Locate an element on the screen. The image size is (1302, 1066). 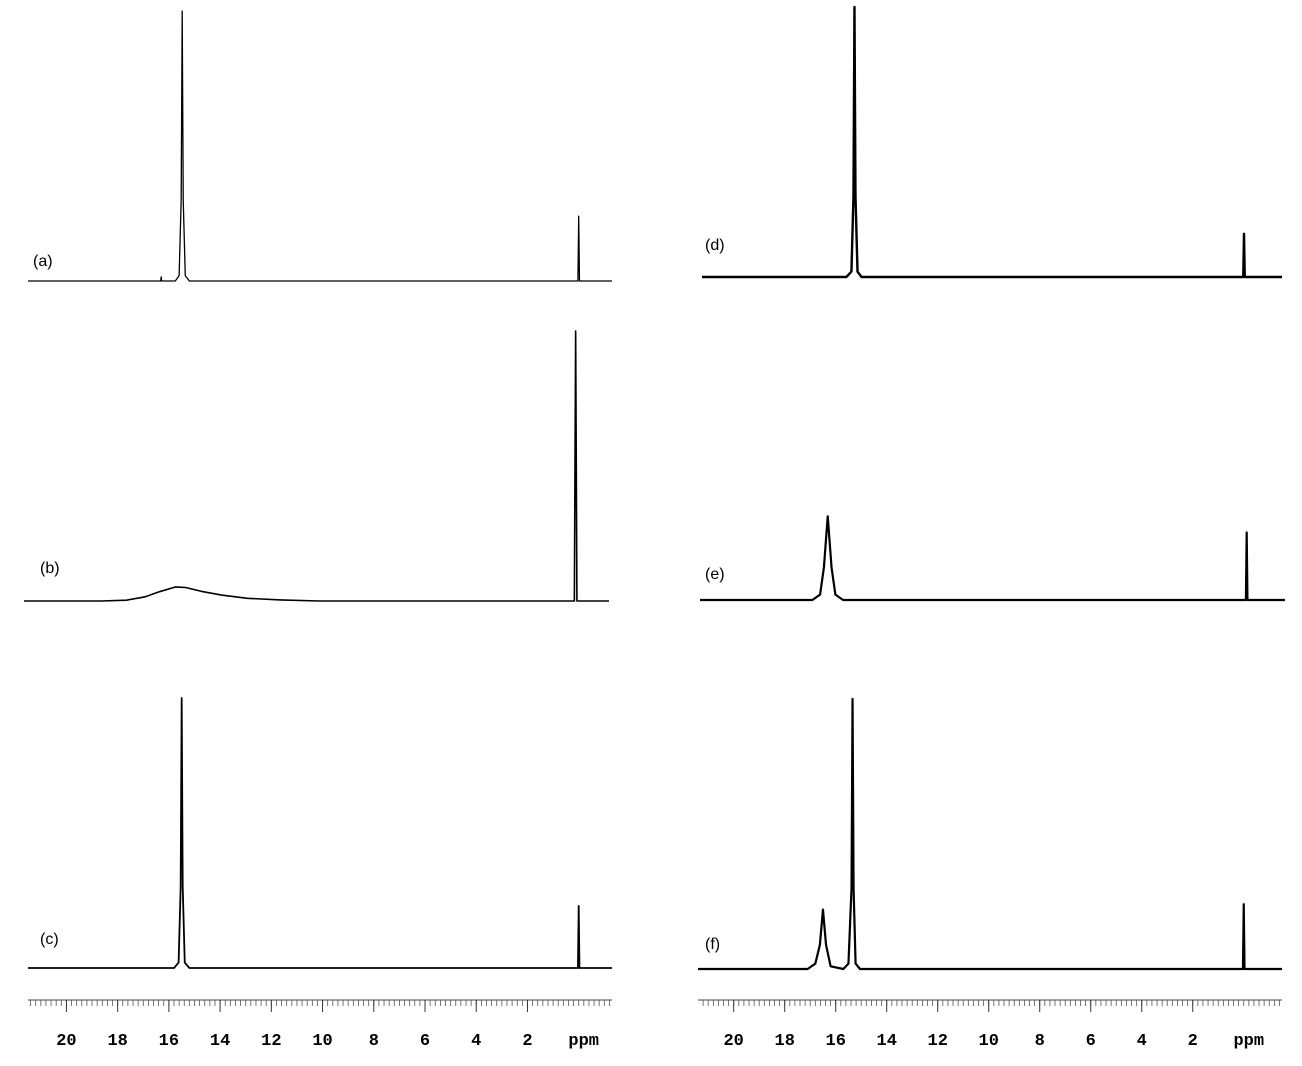
panel-label: (d) is located at coordinates (715, 245).